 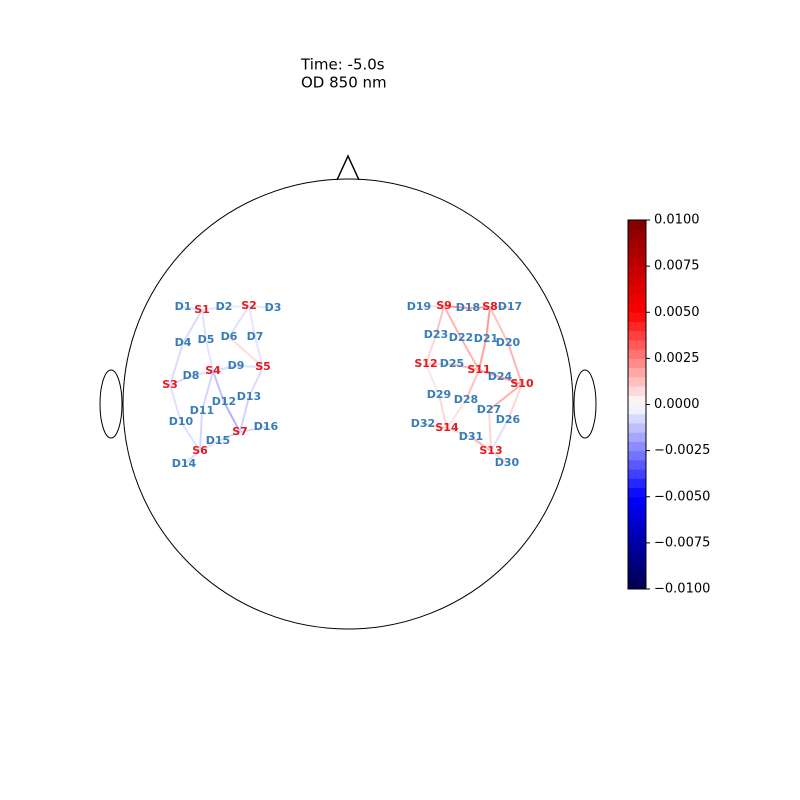 What do you see at coordinates (344, 83) in the screenshot?
I see `chart-subtitle: OD 850 nm` at bounding box center [344, 83].